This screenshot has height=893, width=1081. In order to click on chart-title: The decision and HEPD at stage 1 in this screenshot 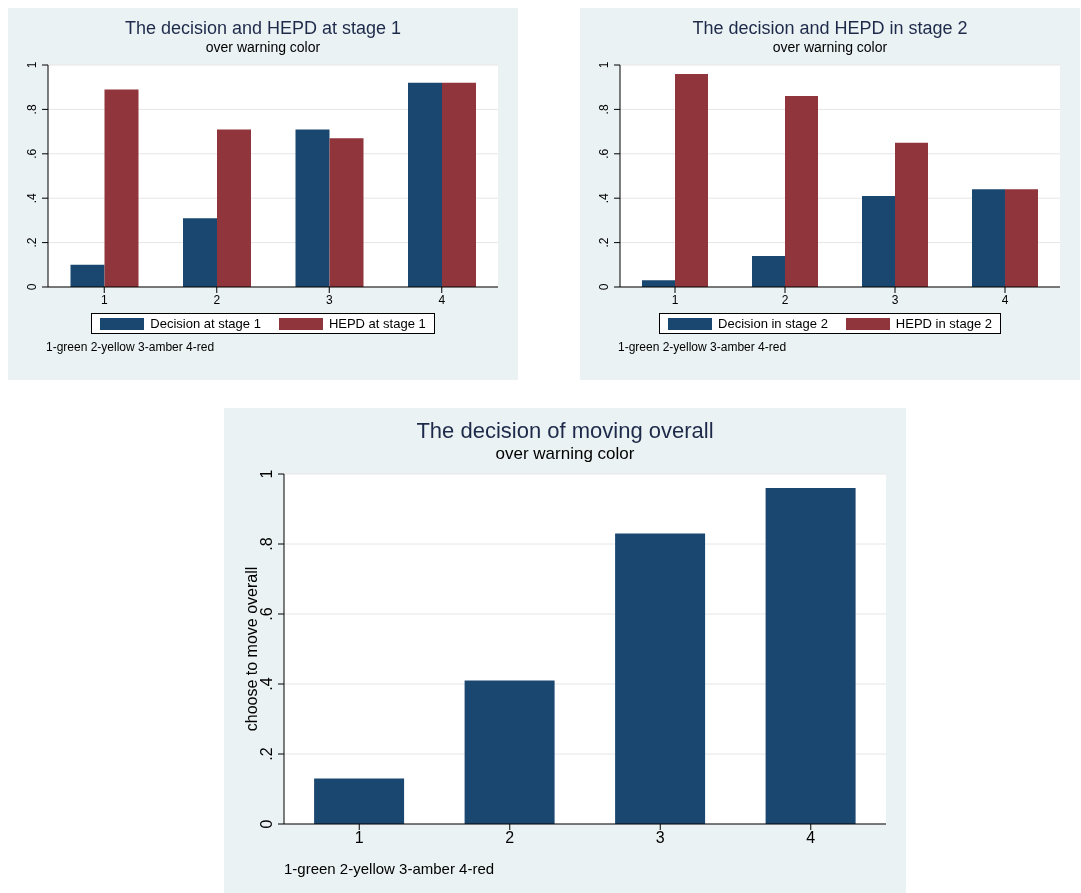, I will do `click(263, 28)`.